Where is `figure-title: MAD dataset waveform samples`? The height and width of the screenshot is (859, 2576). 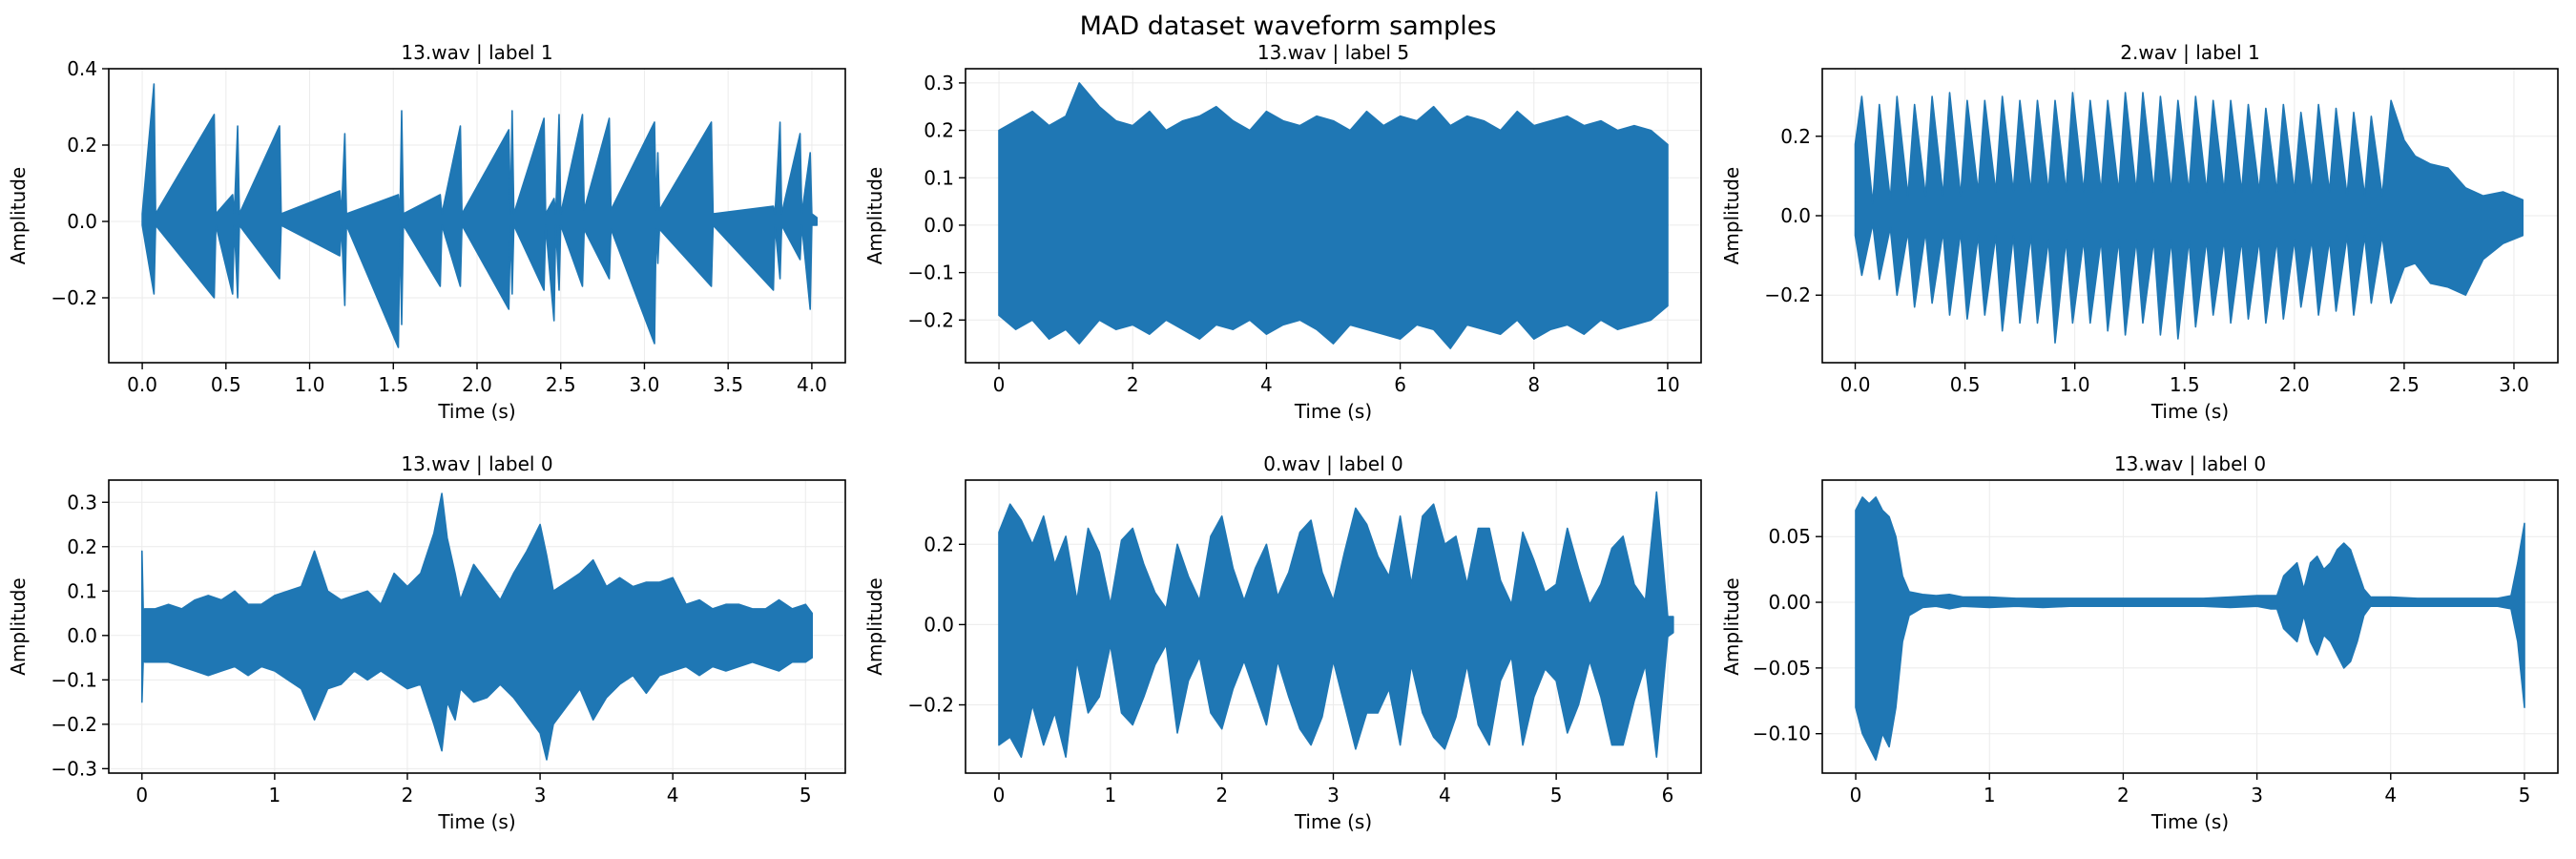 figure-title: MAD dataset waveform samples is located at coordinates (1288, 26).